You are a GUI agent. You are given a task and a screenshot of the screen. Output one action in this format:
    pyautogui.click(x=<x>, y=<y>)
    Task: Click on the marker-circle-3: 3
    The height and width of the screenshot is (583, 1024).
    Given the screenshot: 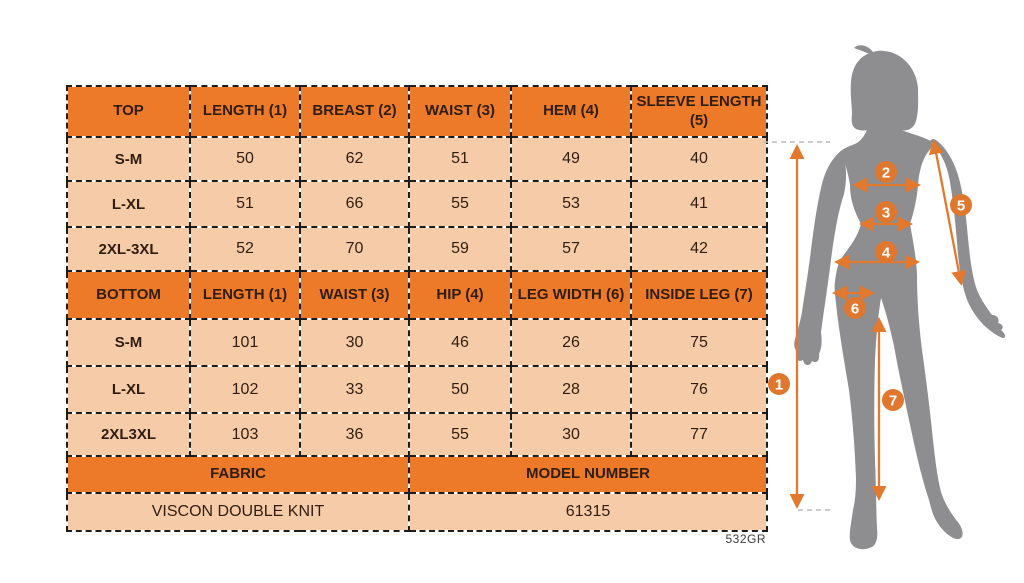 What is the action you would take?
    pyautogui.click(x=886, y=212)
    